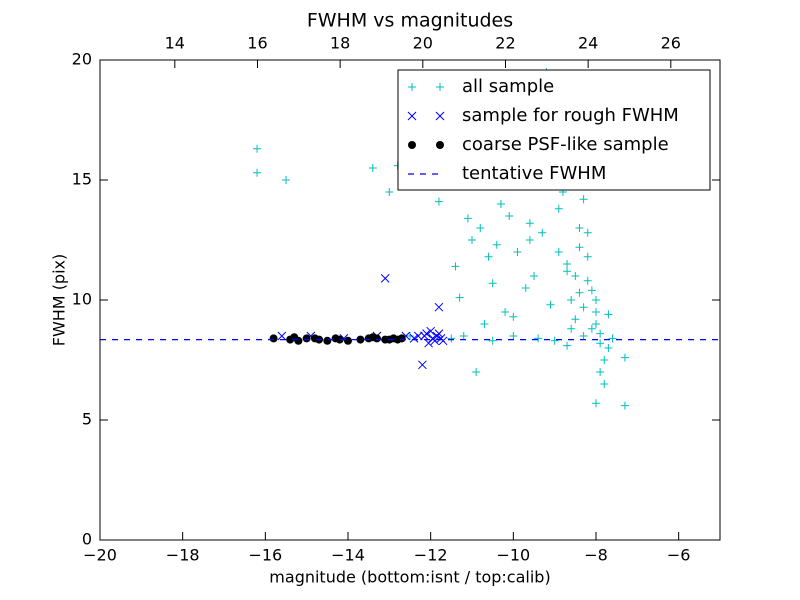 The image size is (800, 600). I want to click on chart-title: FWHM vs magnitudes, so click(410, 21).